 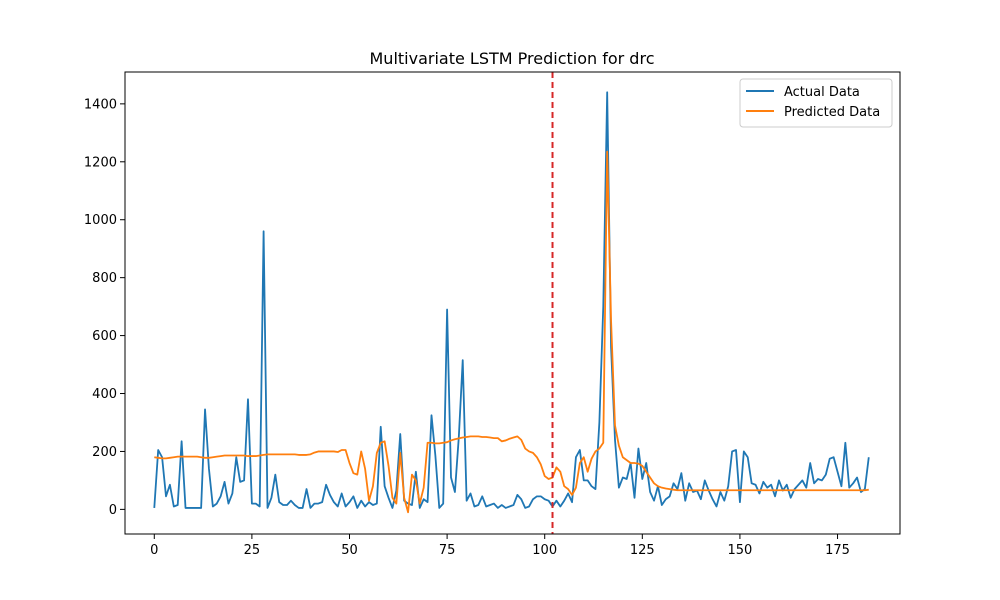 What do you see at coordinates (512, 58) in the screenshot?
I see `chart-title: Multivariate LSTM Prediction for drc` at bounding box center [512, 58].